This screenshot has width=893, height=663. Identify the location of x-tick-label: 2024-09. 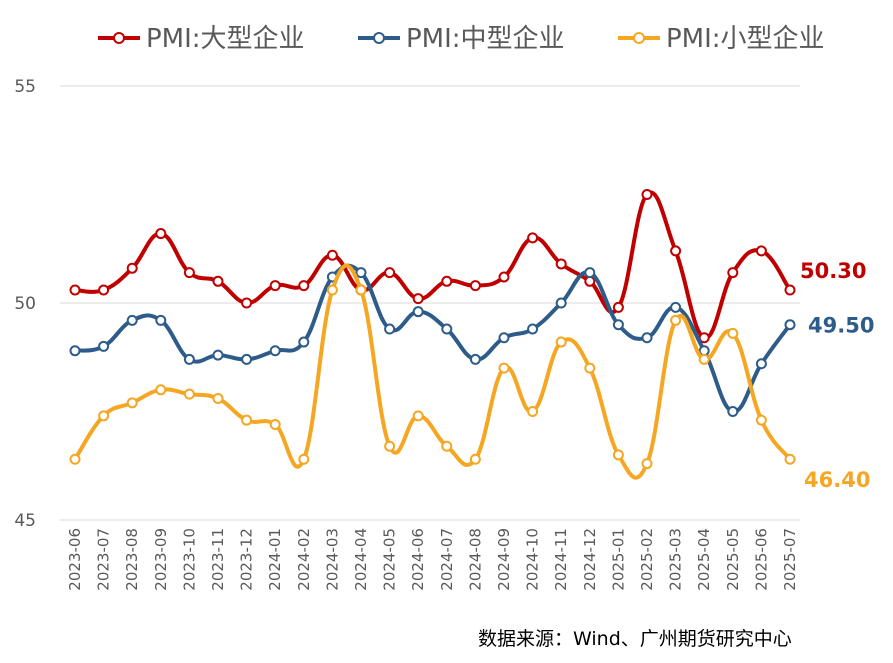
(504, 559).